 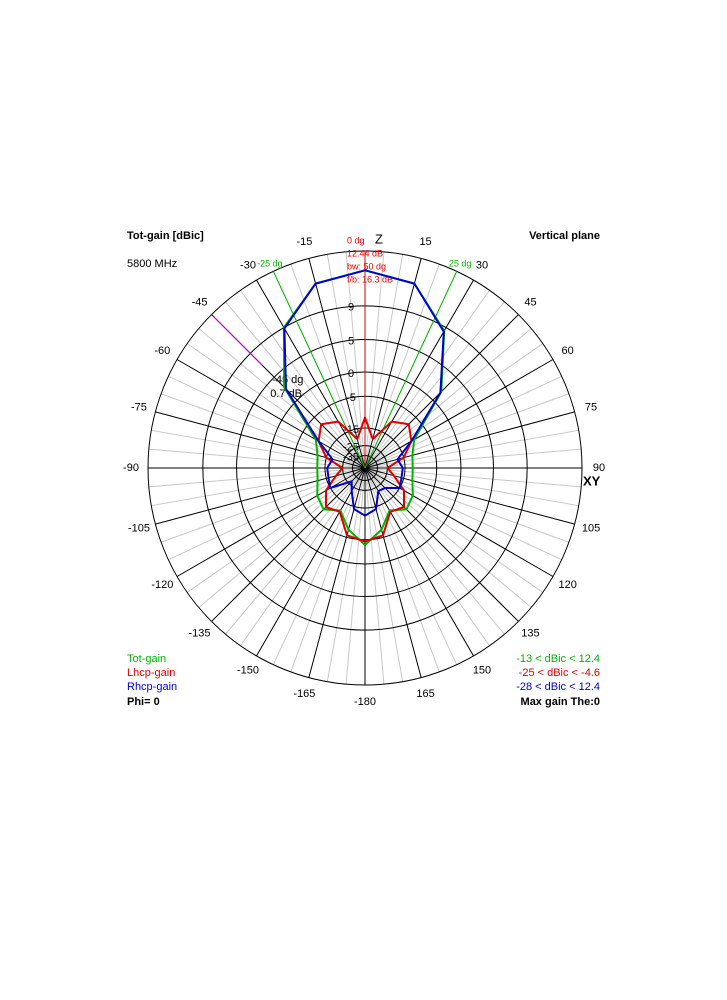 What do you see at coordinates (559, 673) in the screenshot?
I see `range-label: -25 < dBic < -4.6` at bounding box center [559, 673].